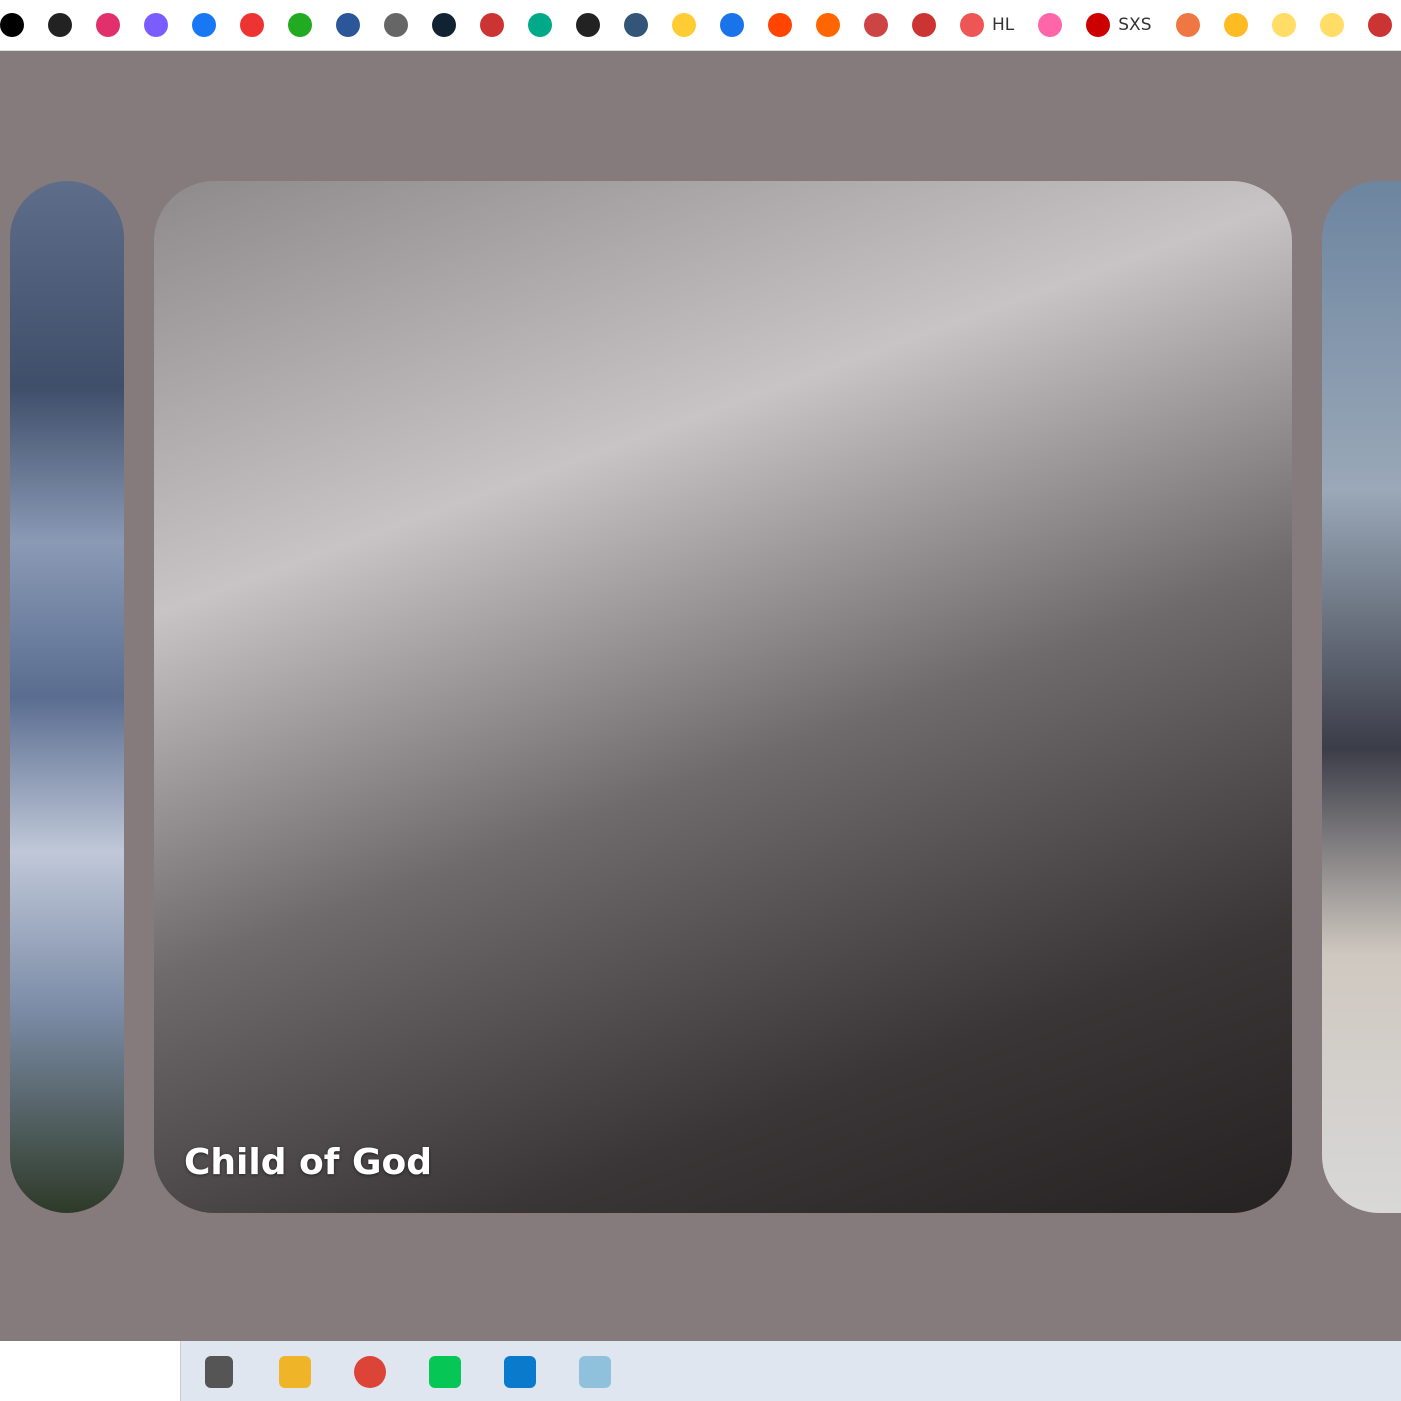 This screenshot has height=1401, width=1401. Describe the element at coordinates (308, 1162) in the screenshot. I see `slide-caption: Child of God` at that location.